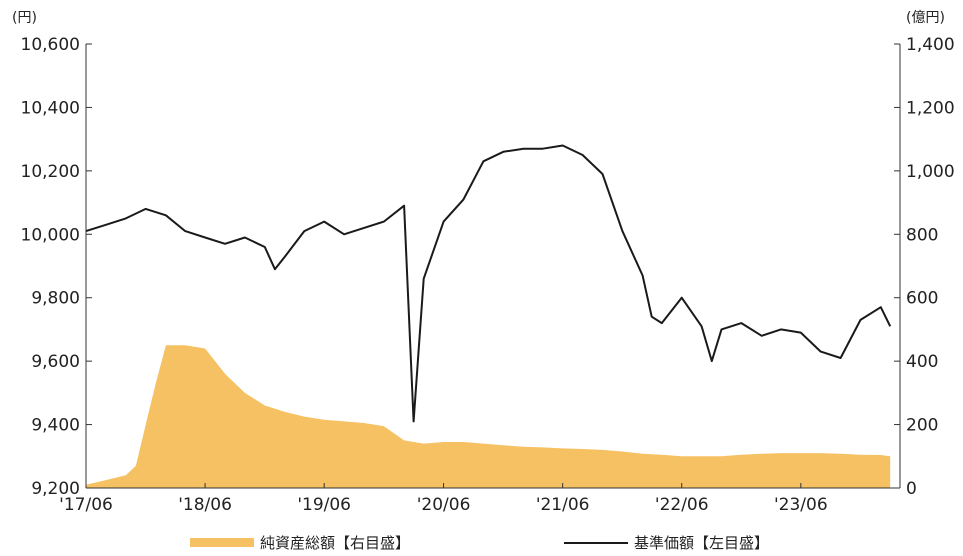 The height and width of the screenshot is (556, 963). Describe the element at coordinates (702, 543) in the screenshot. I see `legend-nav-label: 基準価額【左目盛】` at that location.